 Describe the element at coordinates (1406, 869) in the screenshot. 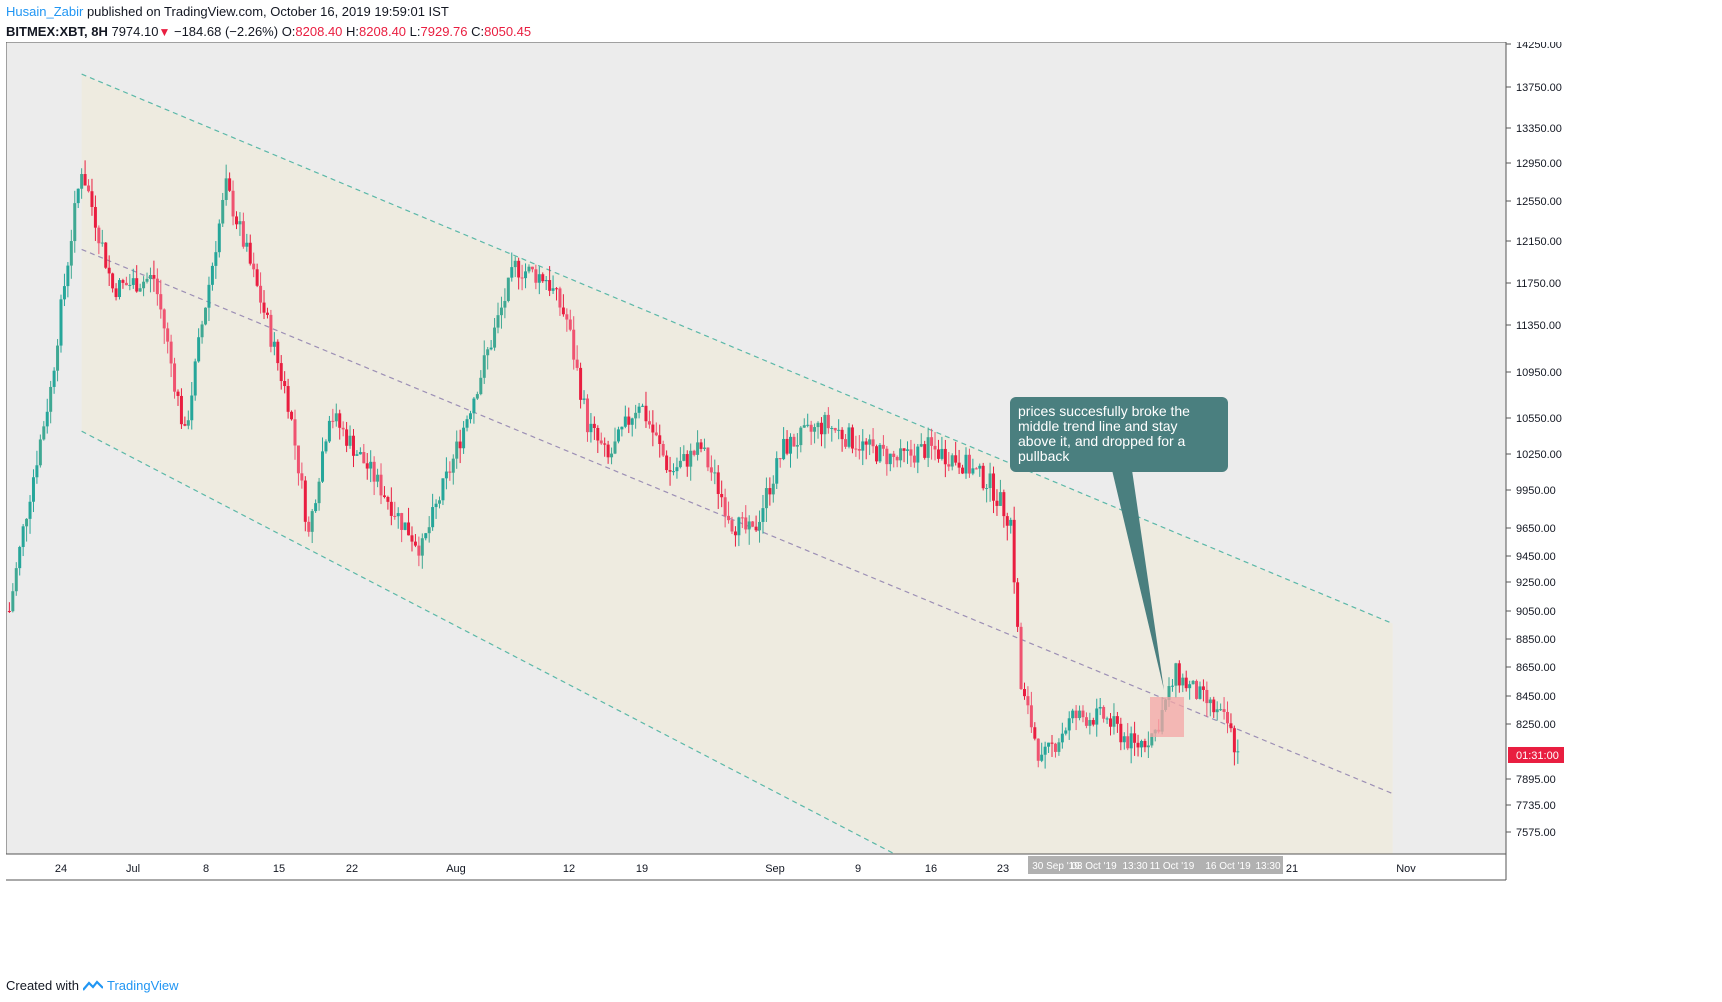

I see `time-tick-label: Nov` at that location.